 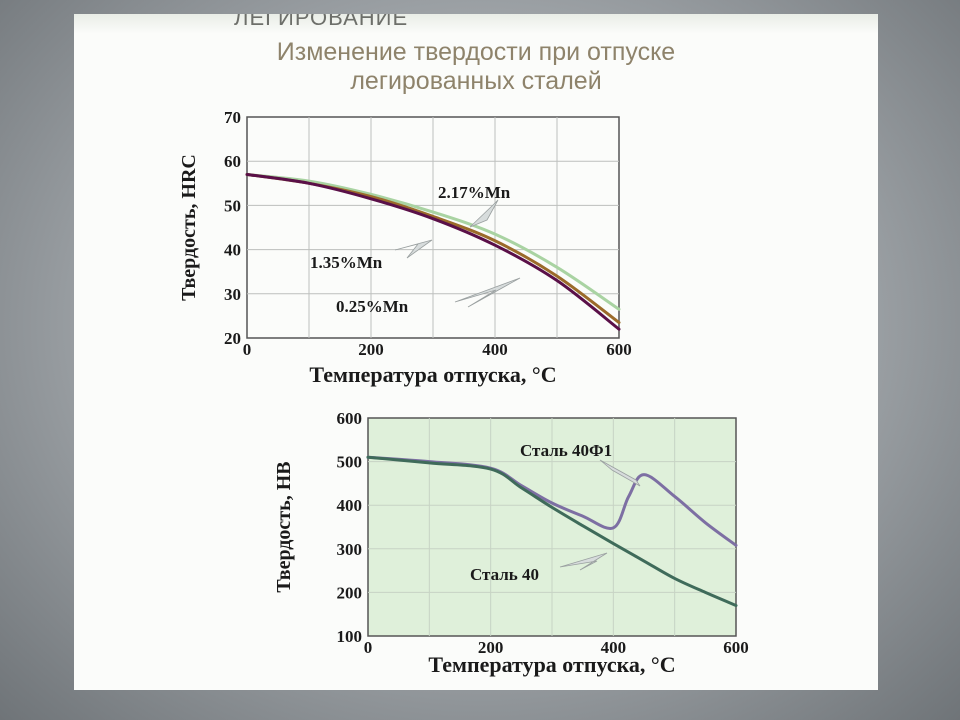 What do you see at coordinates (189, 227) in the screenshot?
I see `y-axis-label: Твердость, HRC` at bounding box center [189, 227].